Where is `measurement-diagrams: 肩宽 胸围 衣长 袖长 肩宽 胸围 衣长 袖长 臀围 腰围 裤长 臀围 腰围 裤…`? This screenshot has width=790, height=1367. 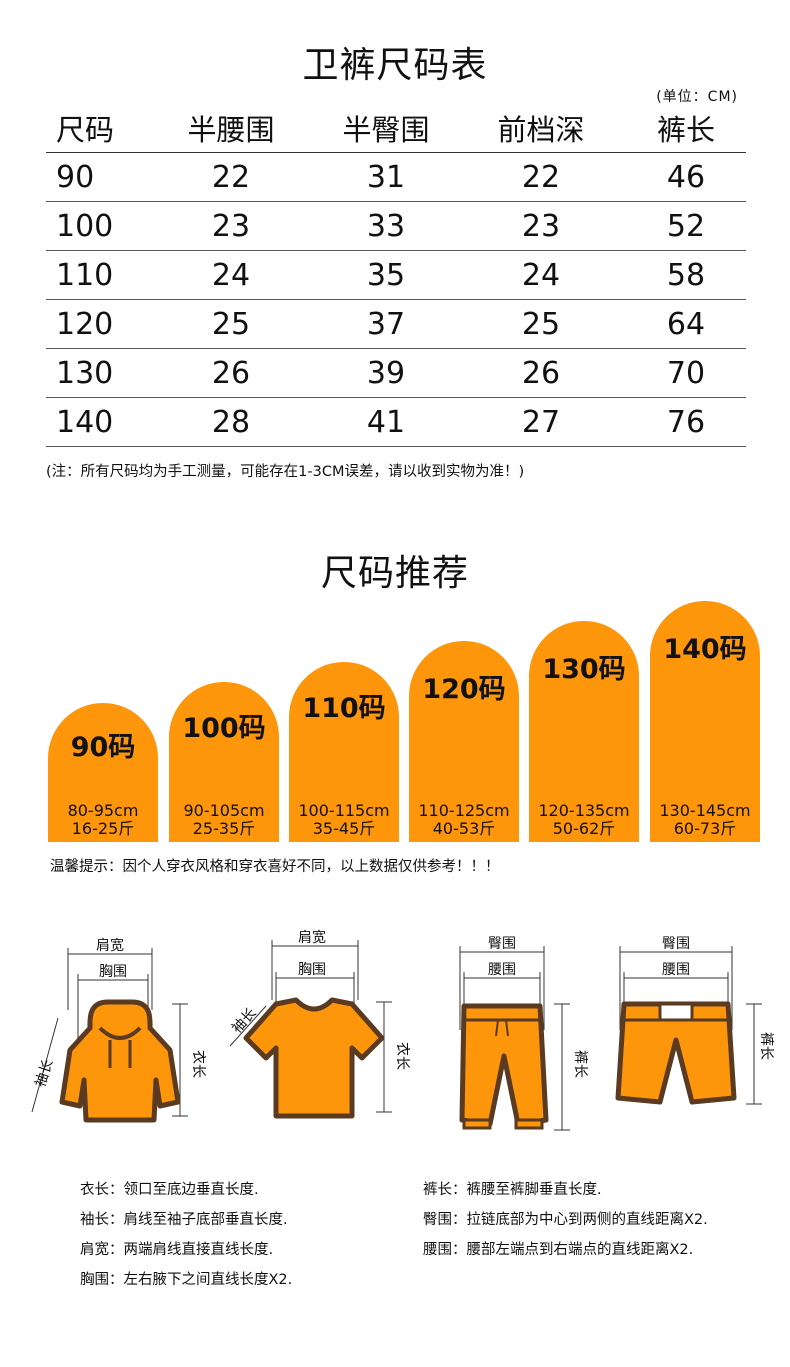
measurement-diagrams: 肩宽 胸围 衣长 袖长 肩宽 胸围 衣长 袖长 臀围 腰围 裤长 臀围 腰围 裤… is located at coordinates (402, 1030).